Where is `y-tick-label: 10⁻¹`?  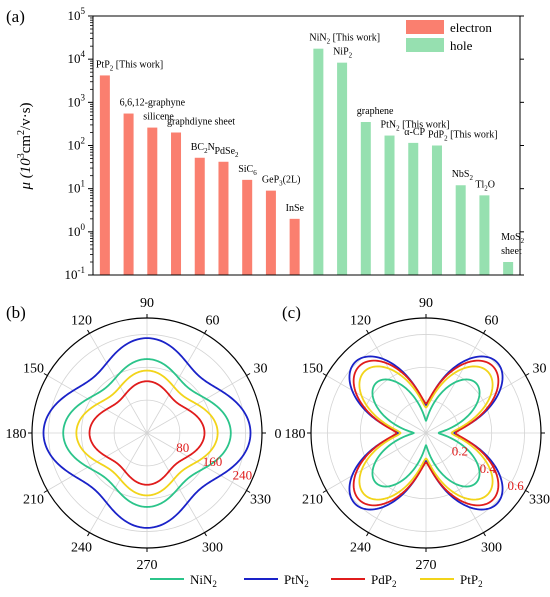
y-tick-label: 10⁻¹ is located at coordinates (75, 273).